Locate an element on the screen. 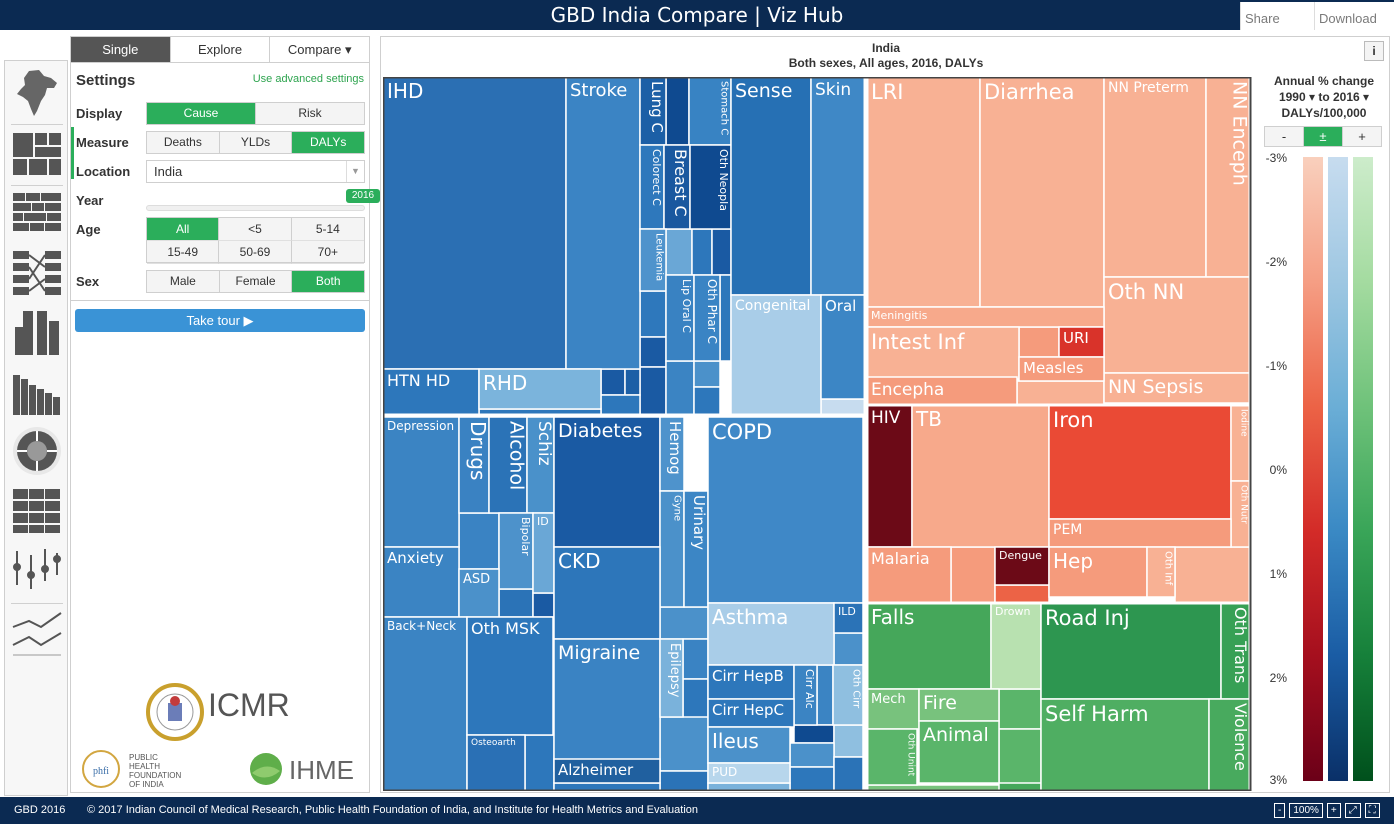 Image resolution: width=1394 pixels, height=824 pixels. zoom-in-button: + is located at coordinates (1333, 810).